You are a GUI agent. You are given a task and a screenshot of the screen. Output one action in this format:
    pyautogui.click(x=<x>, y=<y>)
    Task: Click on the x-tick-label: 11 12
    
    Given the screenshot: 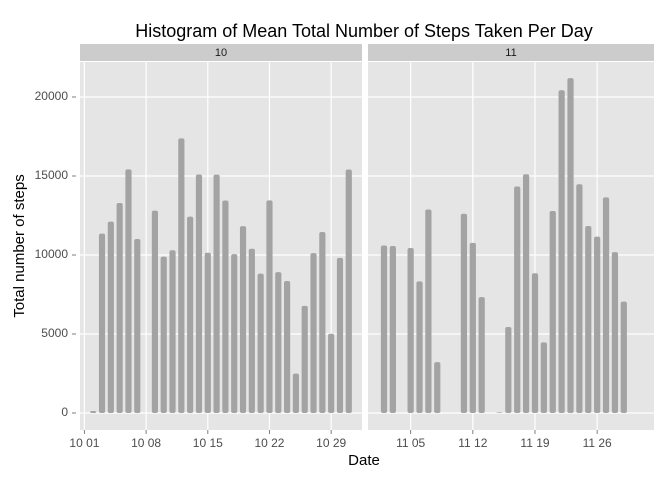 What is the action you would take?
    pyautogui.click(x=472, y=443)
    